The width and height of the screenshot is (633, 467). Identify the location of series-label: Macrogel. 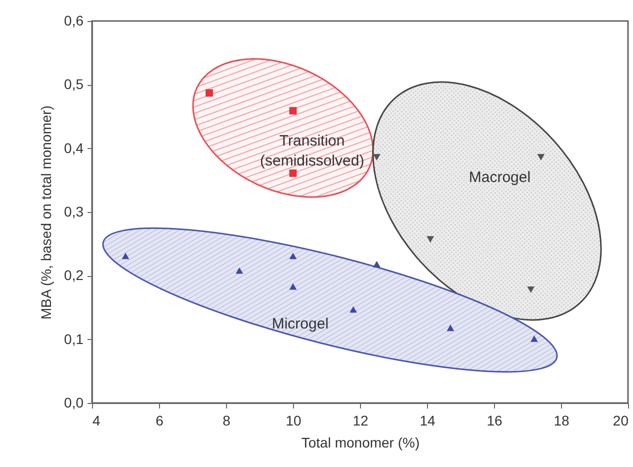
(499, 177).